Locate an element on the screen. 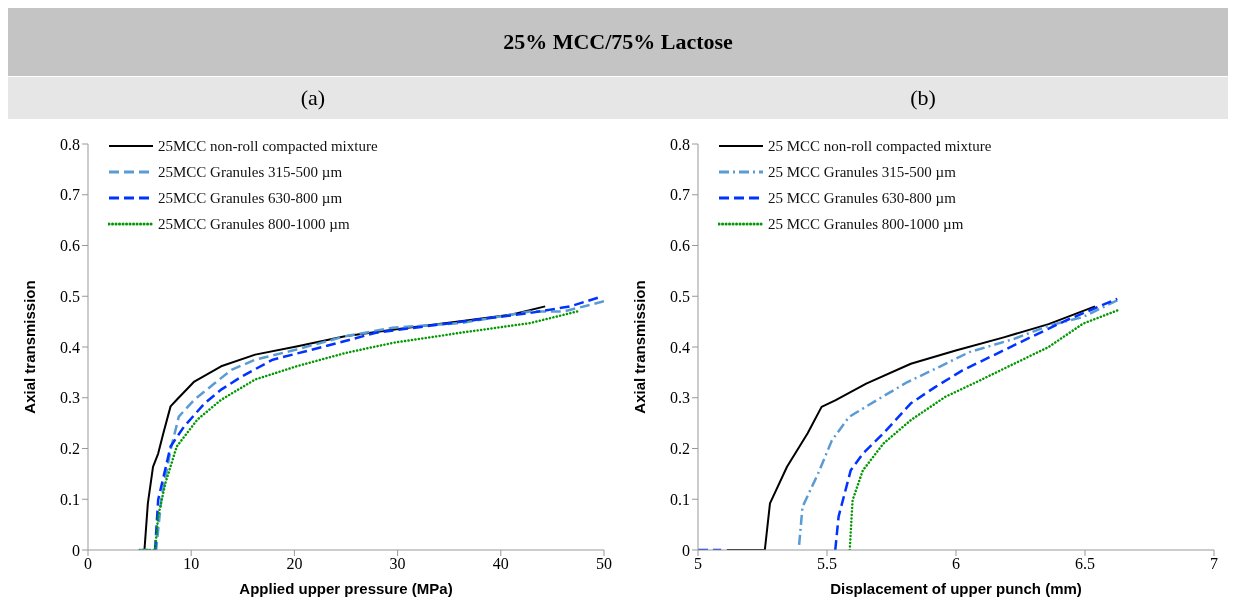  x-tick-label: 5 is located at coordinates (698, 564).